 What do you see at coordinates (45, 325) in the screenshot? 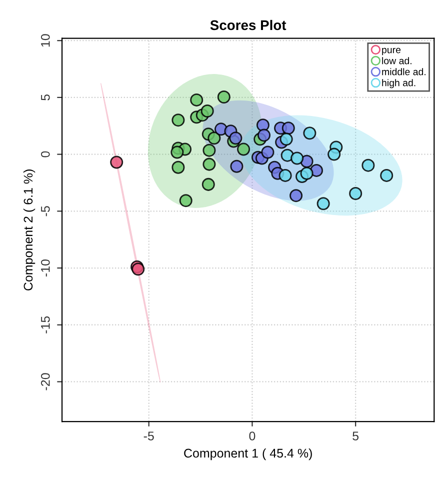
I see `y-tick-label: -15` at bounding box center [45, 325].